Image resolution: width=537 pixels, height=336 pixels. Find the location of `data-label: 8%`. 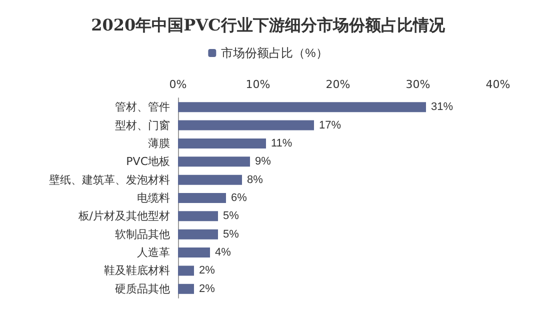

data-label: 8% is located at coordinates (255, 180).